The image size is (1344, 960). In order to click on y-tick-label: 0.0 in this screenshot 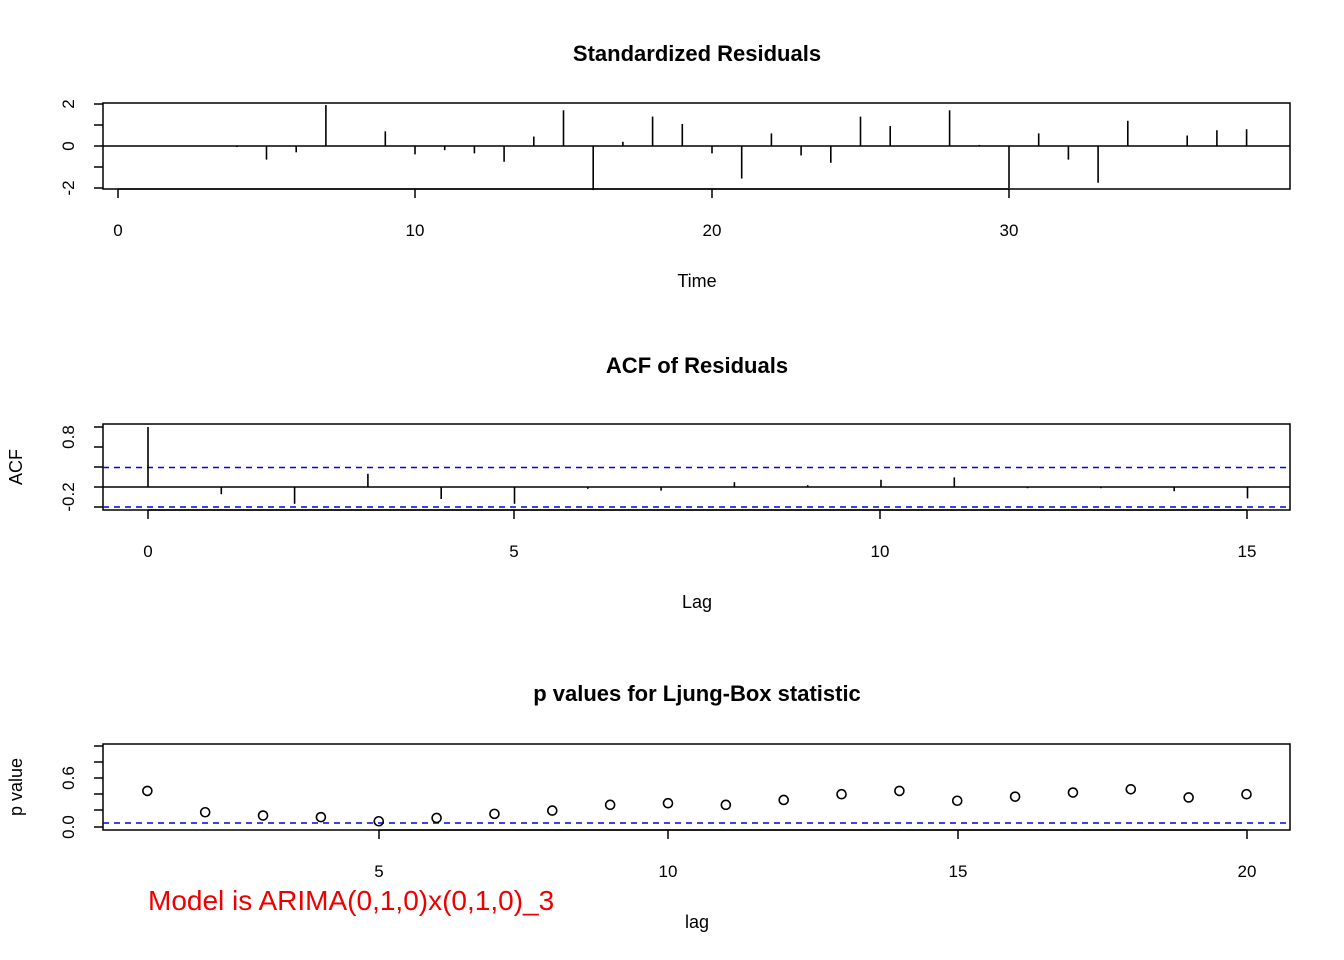, I will do `click(68, 827)`.